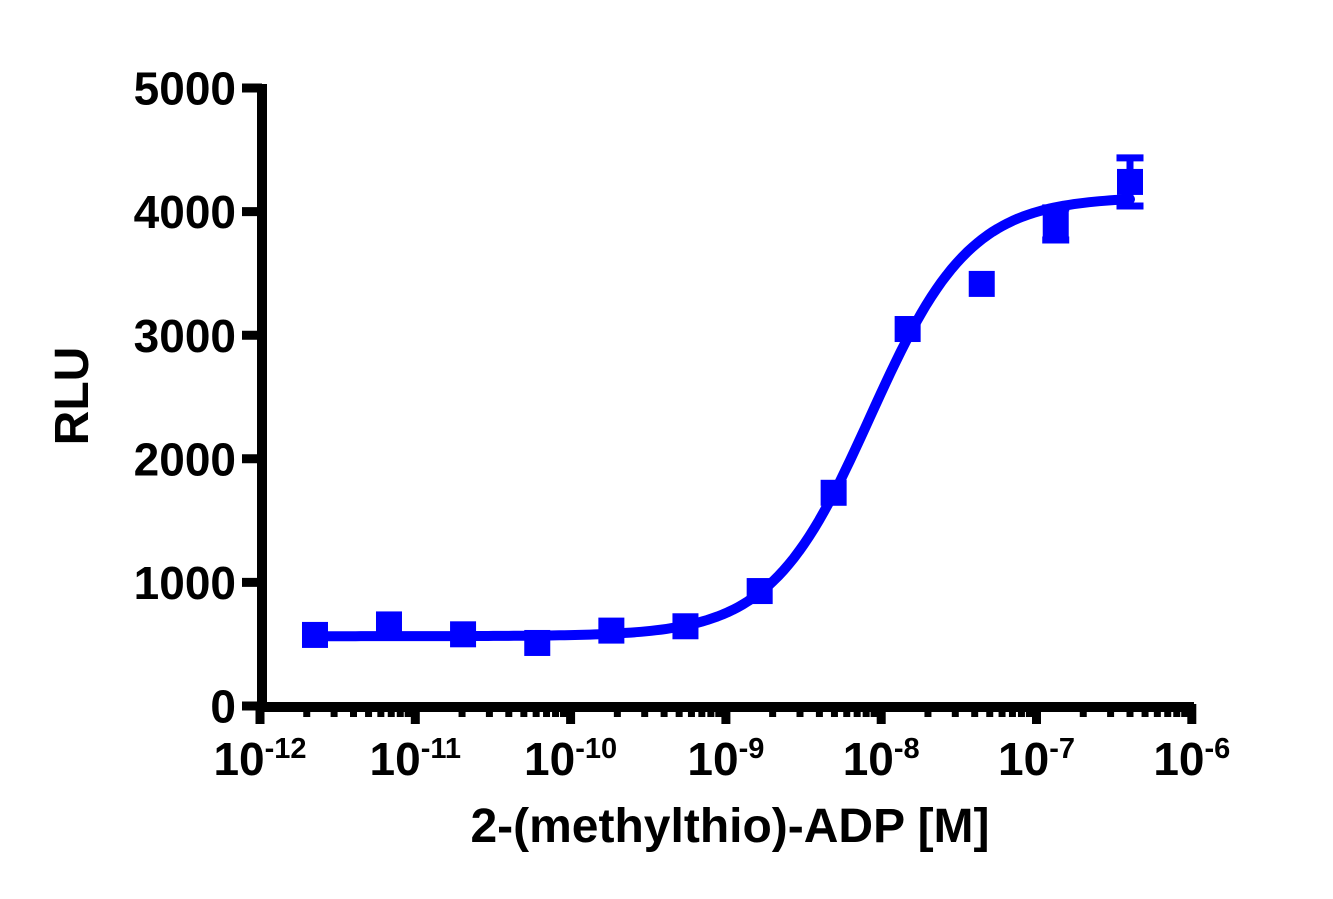 The width and height of the screenshot is (1333, 899). Describe the element at coordinates (881, 759) in the screenshot. I see `x-tick-label: 10⁻⁸` at that location.